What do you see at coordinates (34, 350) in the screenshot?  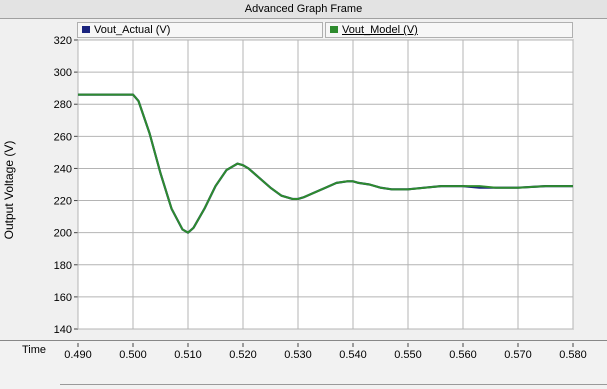 I see `time-label: Time` at bounding box center [34, 350].